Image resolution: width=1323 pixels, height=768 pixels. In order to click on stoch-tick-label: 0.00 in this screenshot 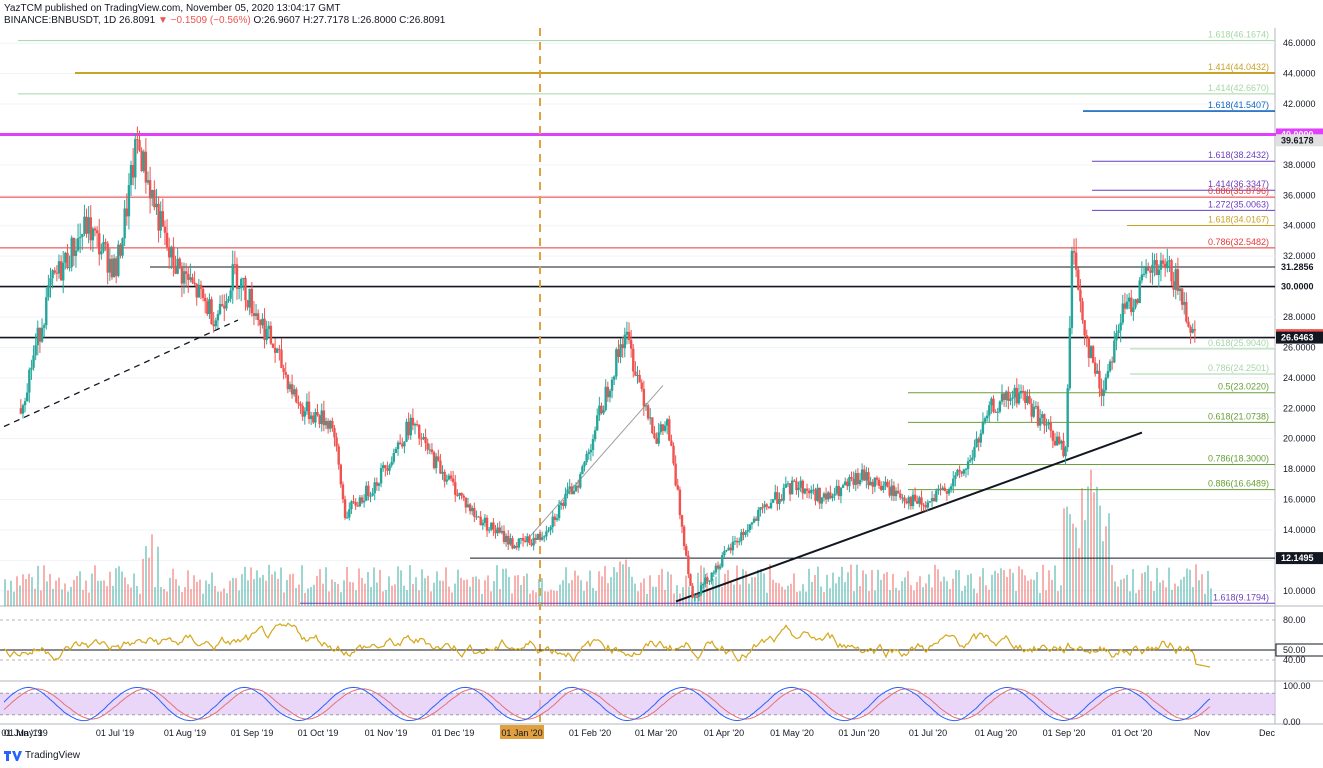, I will do `click(1292, 722)`.